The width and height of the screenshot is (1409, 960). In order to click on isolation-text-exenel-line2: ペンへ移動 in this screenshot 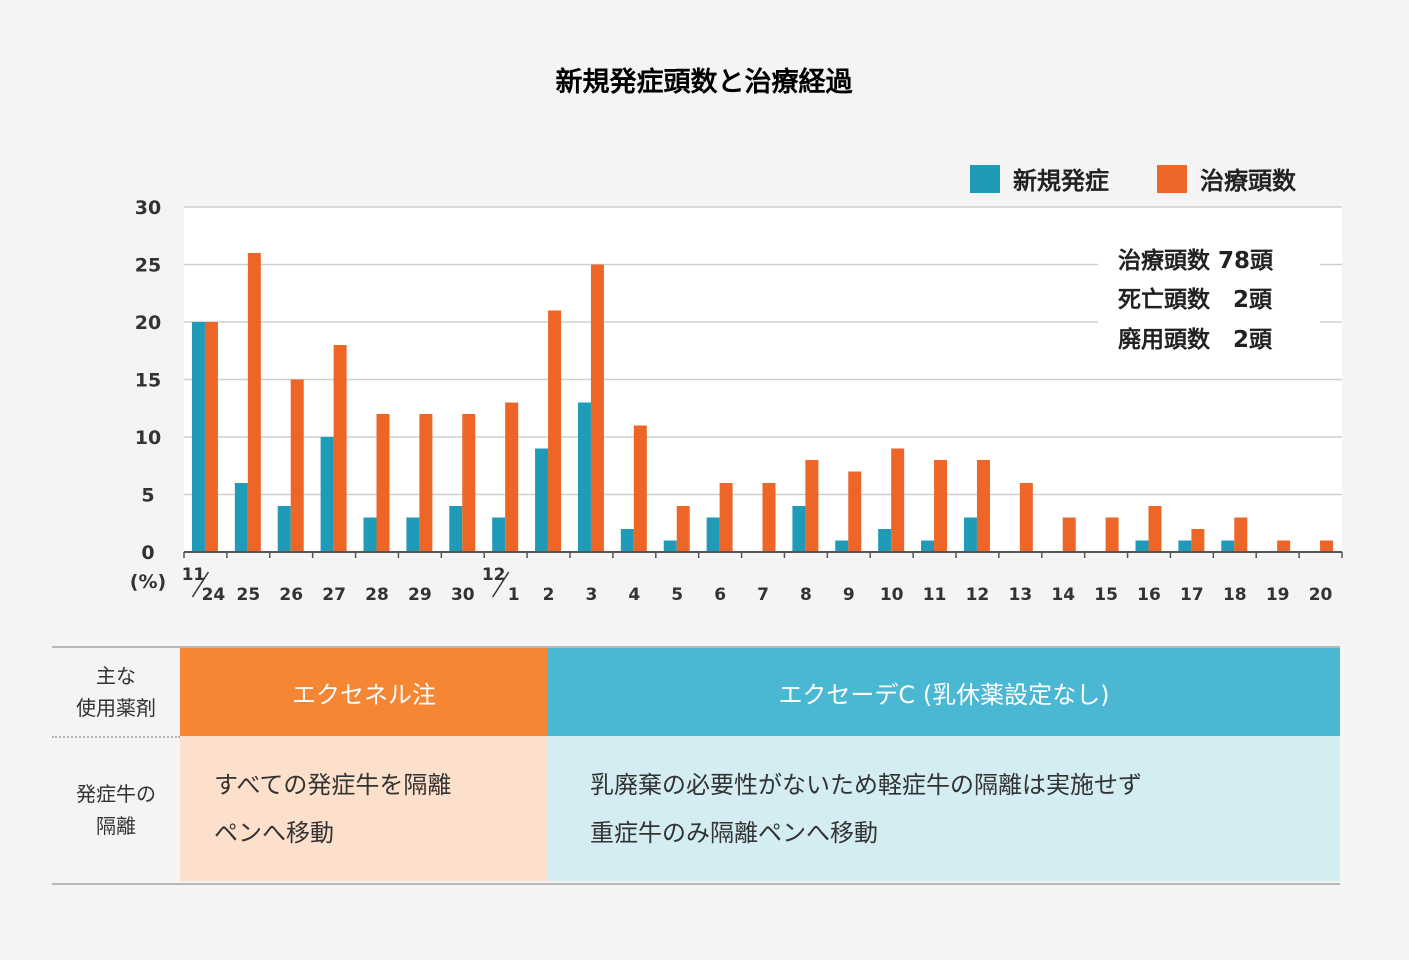, I will do `click(274, 832)`.